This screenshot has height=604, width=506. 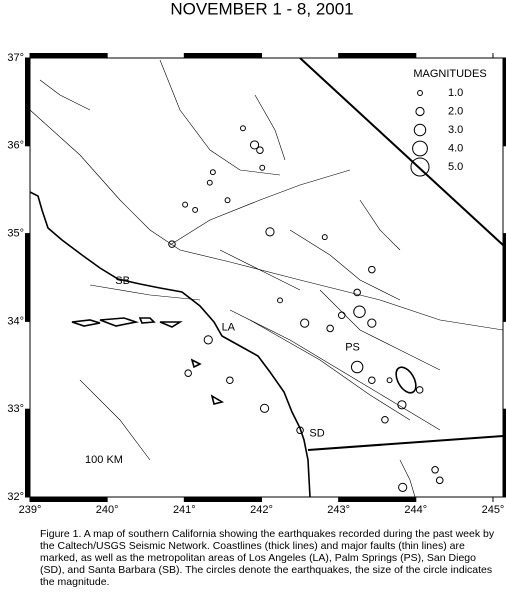 What do you see at coordinates (406, 380) in the screenshot?
I see `salton-sea` at bounding box center [406, 380].